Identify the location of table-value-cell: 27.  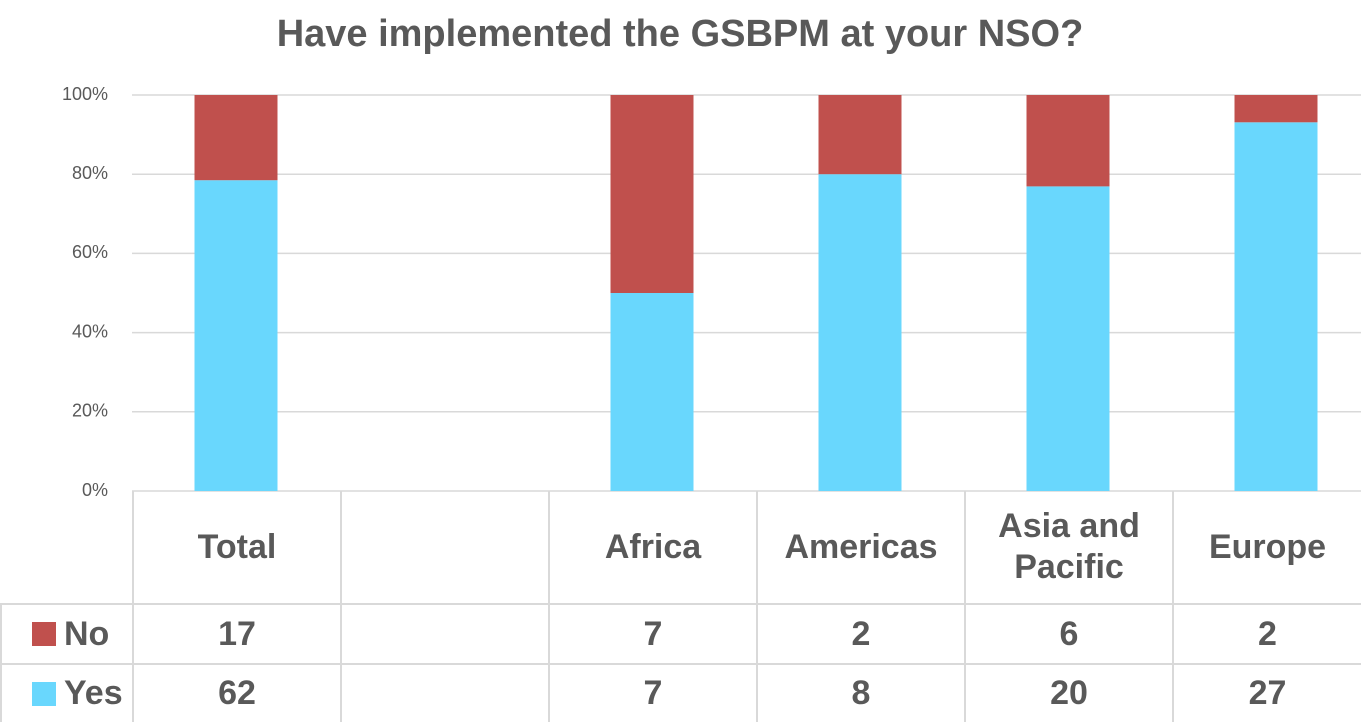
(1266, 692).